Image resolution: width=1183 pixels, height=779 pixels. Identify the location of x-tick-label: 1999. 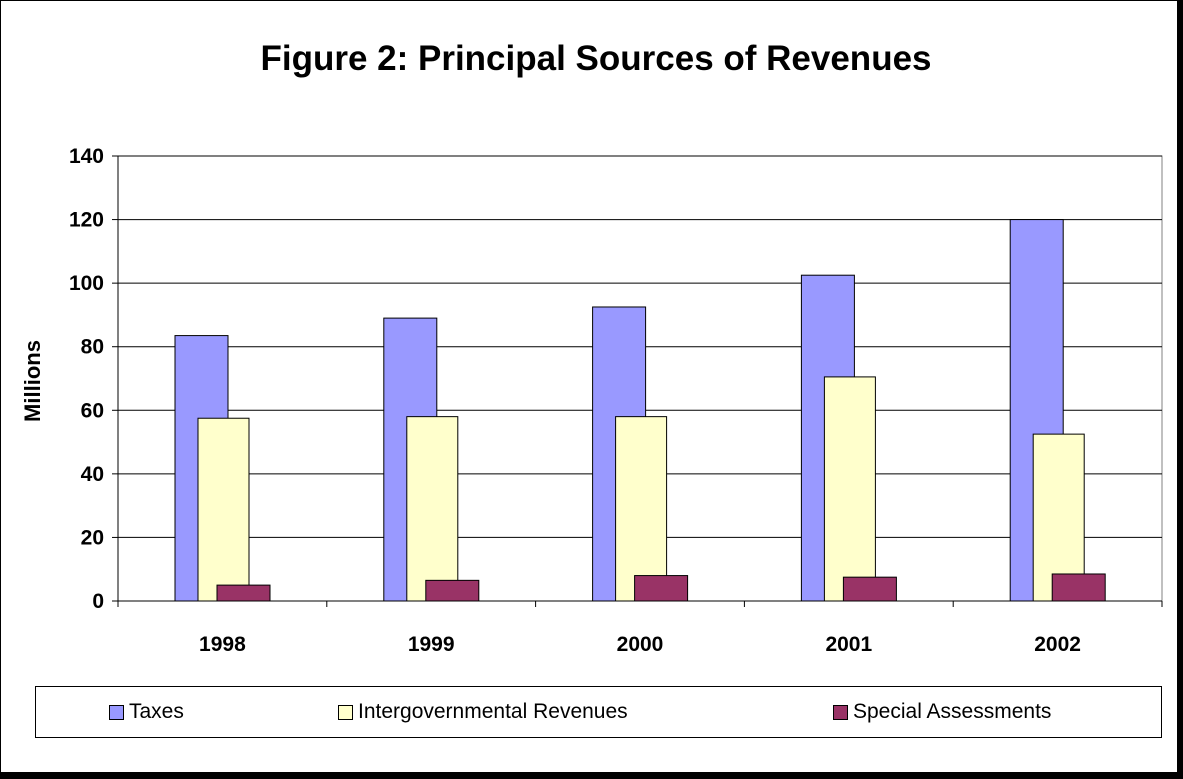
(431, 644).